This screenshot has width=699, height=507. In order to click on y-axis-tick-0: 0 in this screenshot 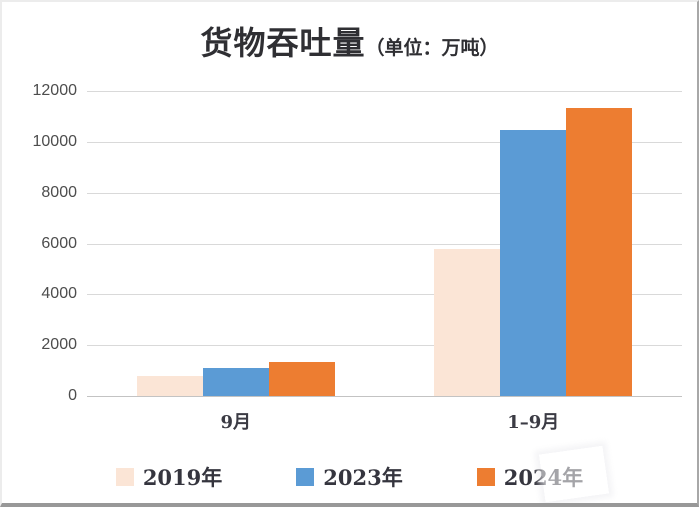, I will do `click(72, 395)`.